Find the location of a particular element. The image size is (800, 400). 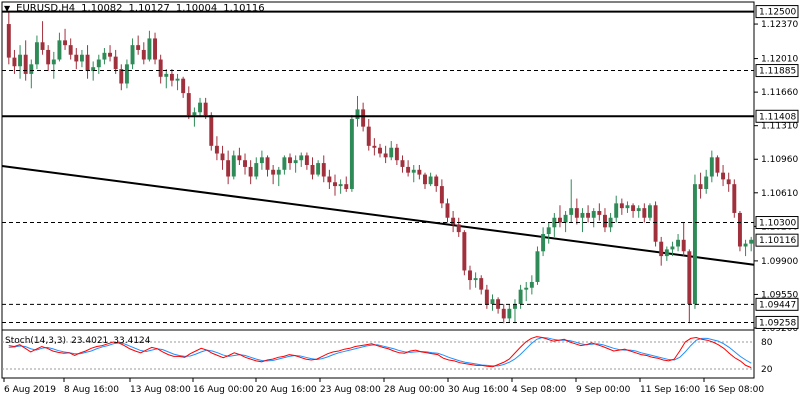

price-tick-label: 1.09200 is located at coordinates (779, 329).